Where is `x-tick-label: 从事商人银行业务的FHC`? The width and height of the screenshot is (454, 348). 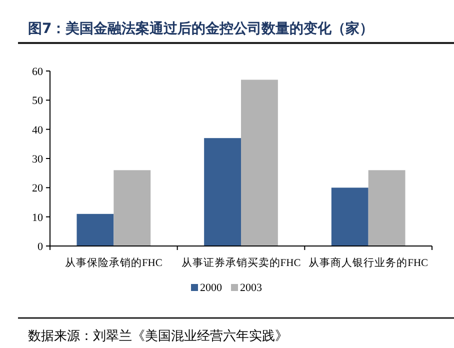
x-tick-label: 从事商人银行业务的FHC is located at coordinates (368, 262).